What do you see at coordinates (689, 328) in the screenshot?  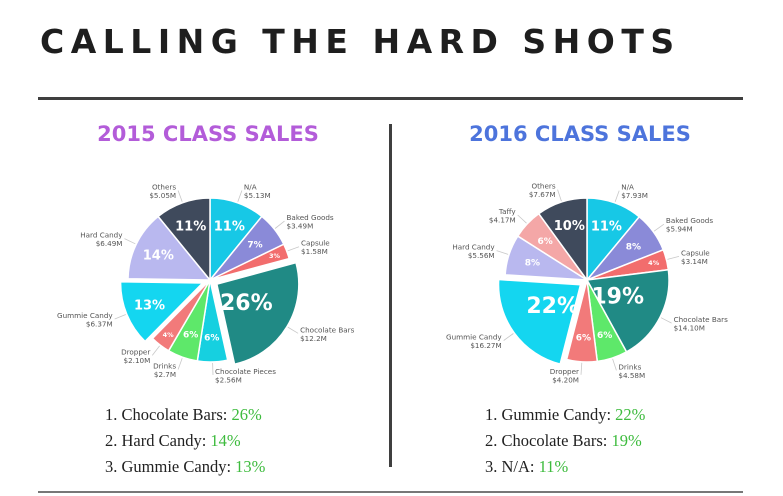 I see `pie-slice-value: $14.10M` at bounding box center [689, 328].